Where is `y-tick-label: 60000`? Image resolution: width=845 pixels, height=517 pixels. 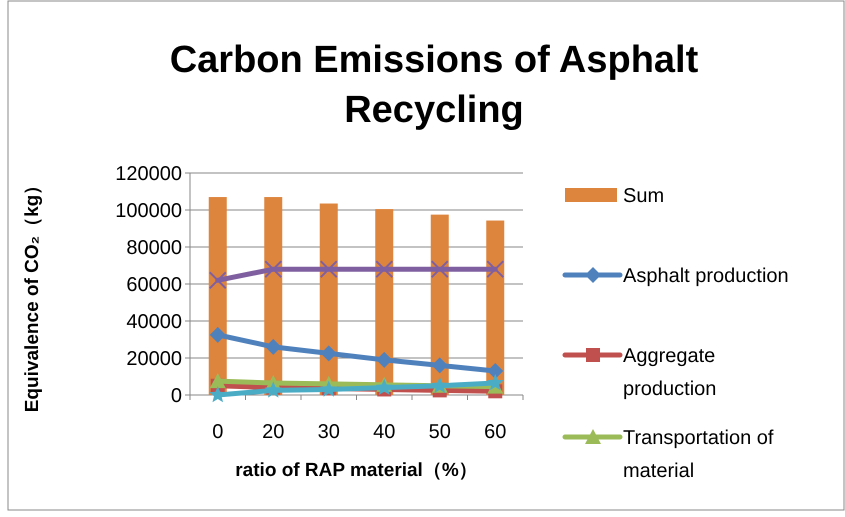
y-tick-label: 60000 is located at coordinates (154, 285).